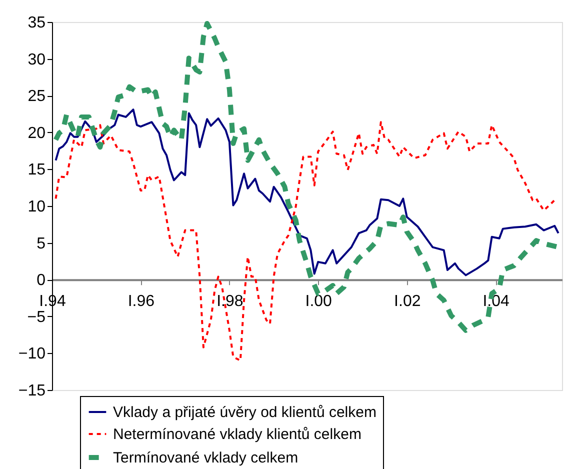 The height and width of the screenshot is (469, 581). What do you see at coordinates (32, 354) in the screenshot?
I see `y-tick-label: −10` at bounding box center [32, 354].